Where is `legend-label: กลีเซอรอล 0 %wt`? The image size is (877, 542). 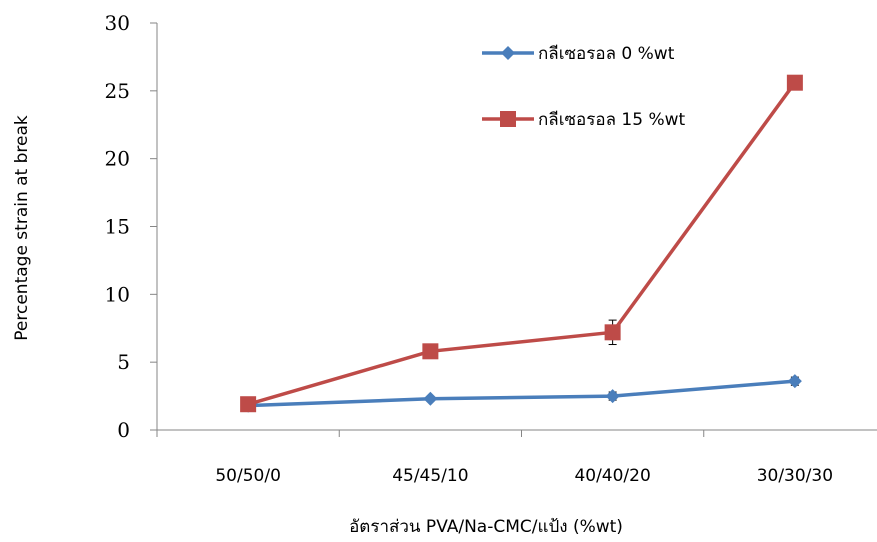
legend-label: กลีเซอรอล 0 %wt is located at coordinates (606, 54).